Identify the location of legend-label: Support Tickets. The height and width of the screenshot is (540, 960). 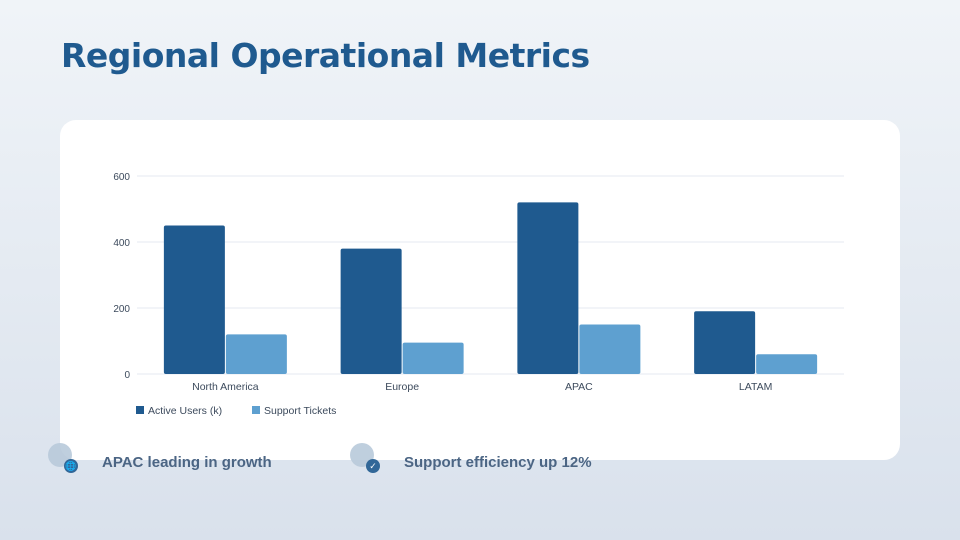
(300, 411).